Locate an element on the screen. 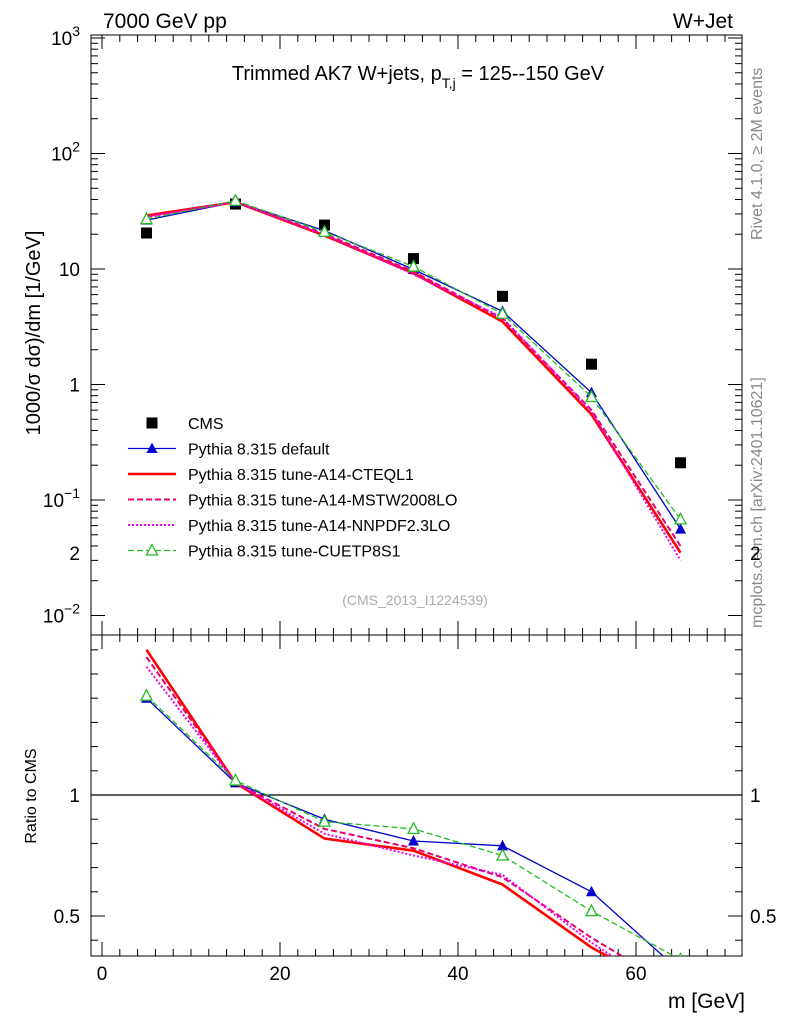  main-y-tick-label: 10 is located at coordinates (69, 270).